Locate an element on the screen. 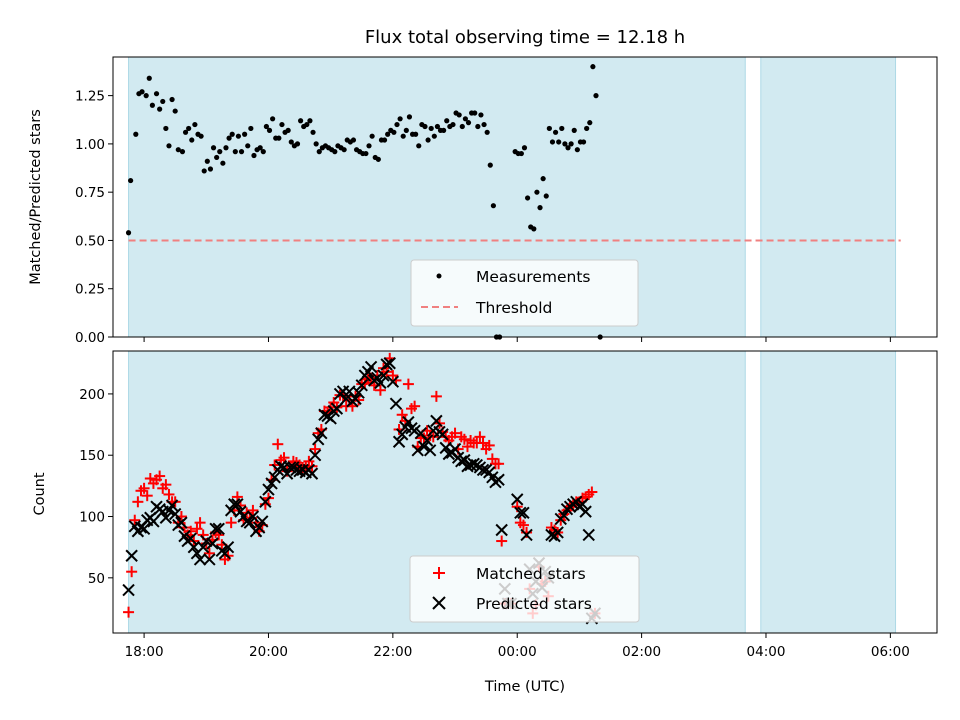 Image resolution: width=960 pixels, height=720 pixels. ratio-y-axis-label: Matched/Predicted stars is located at coordinates (36, 197).